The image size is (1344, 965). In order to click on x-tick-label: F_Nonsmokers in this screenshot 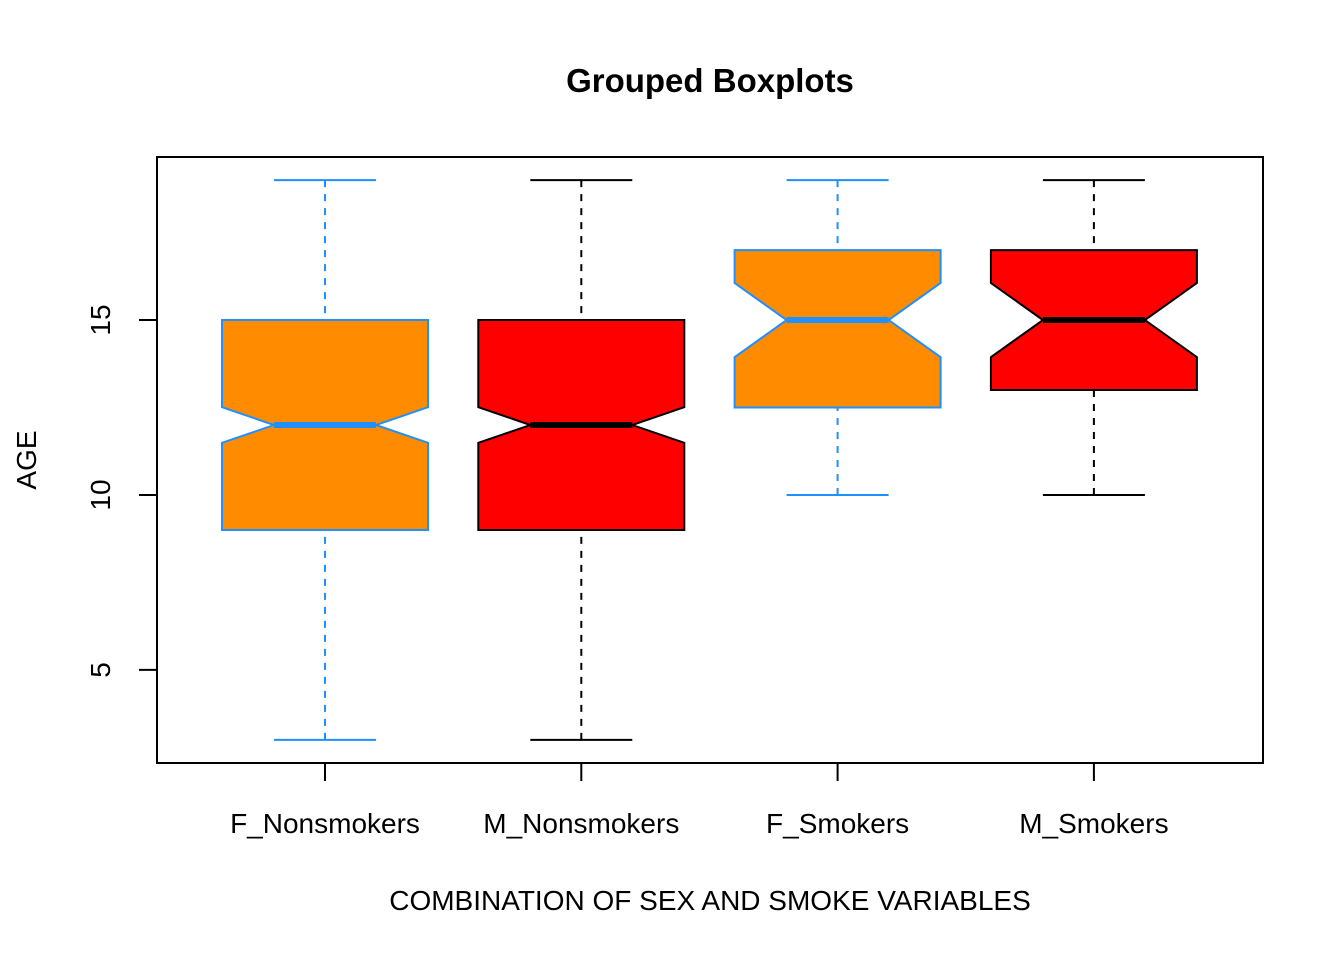, I will do `click(325, 823)`.